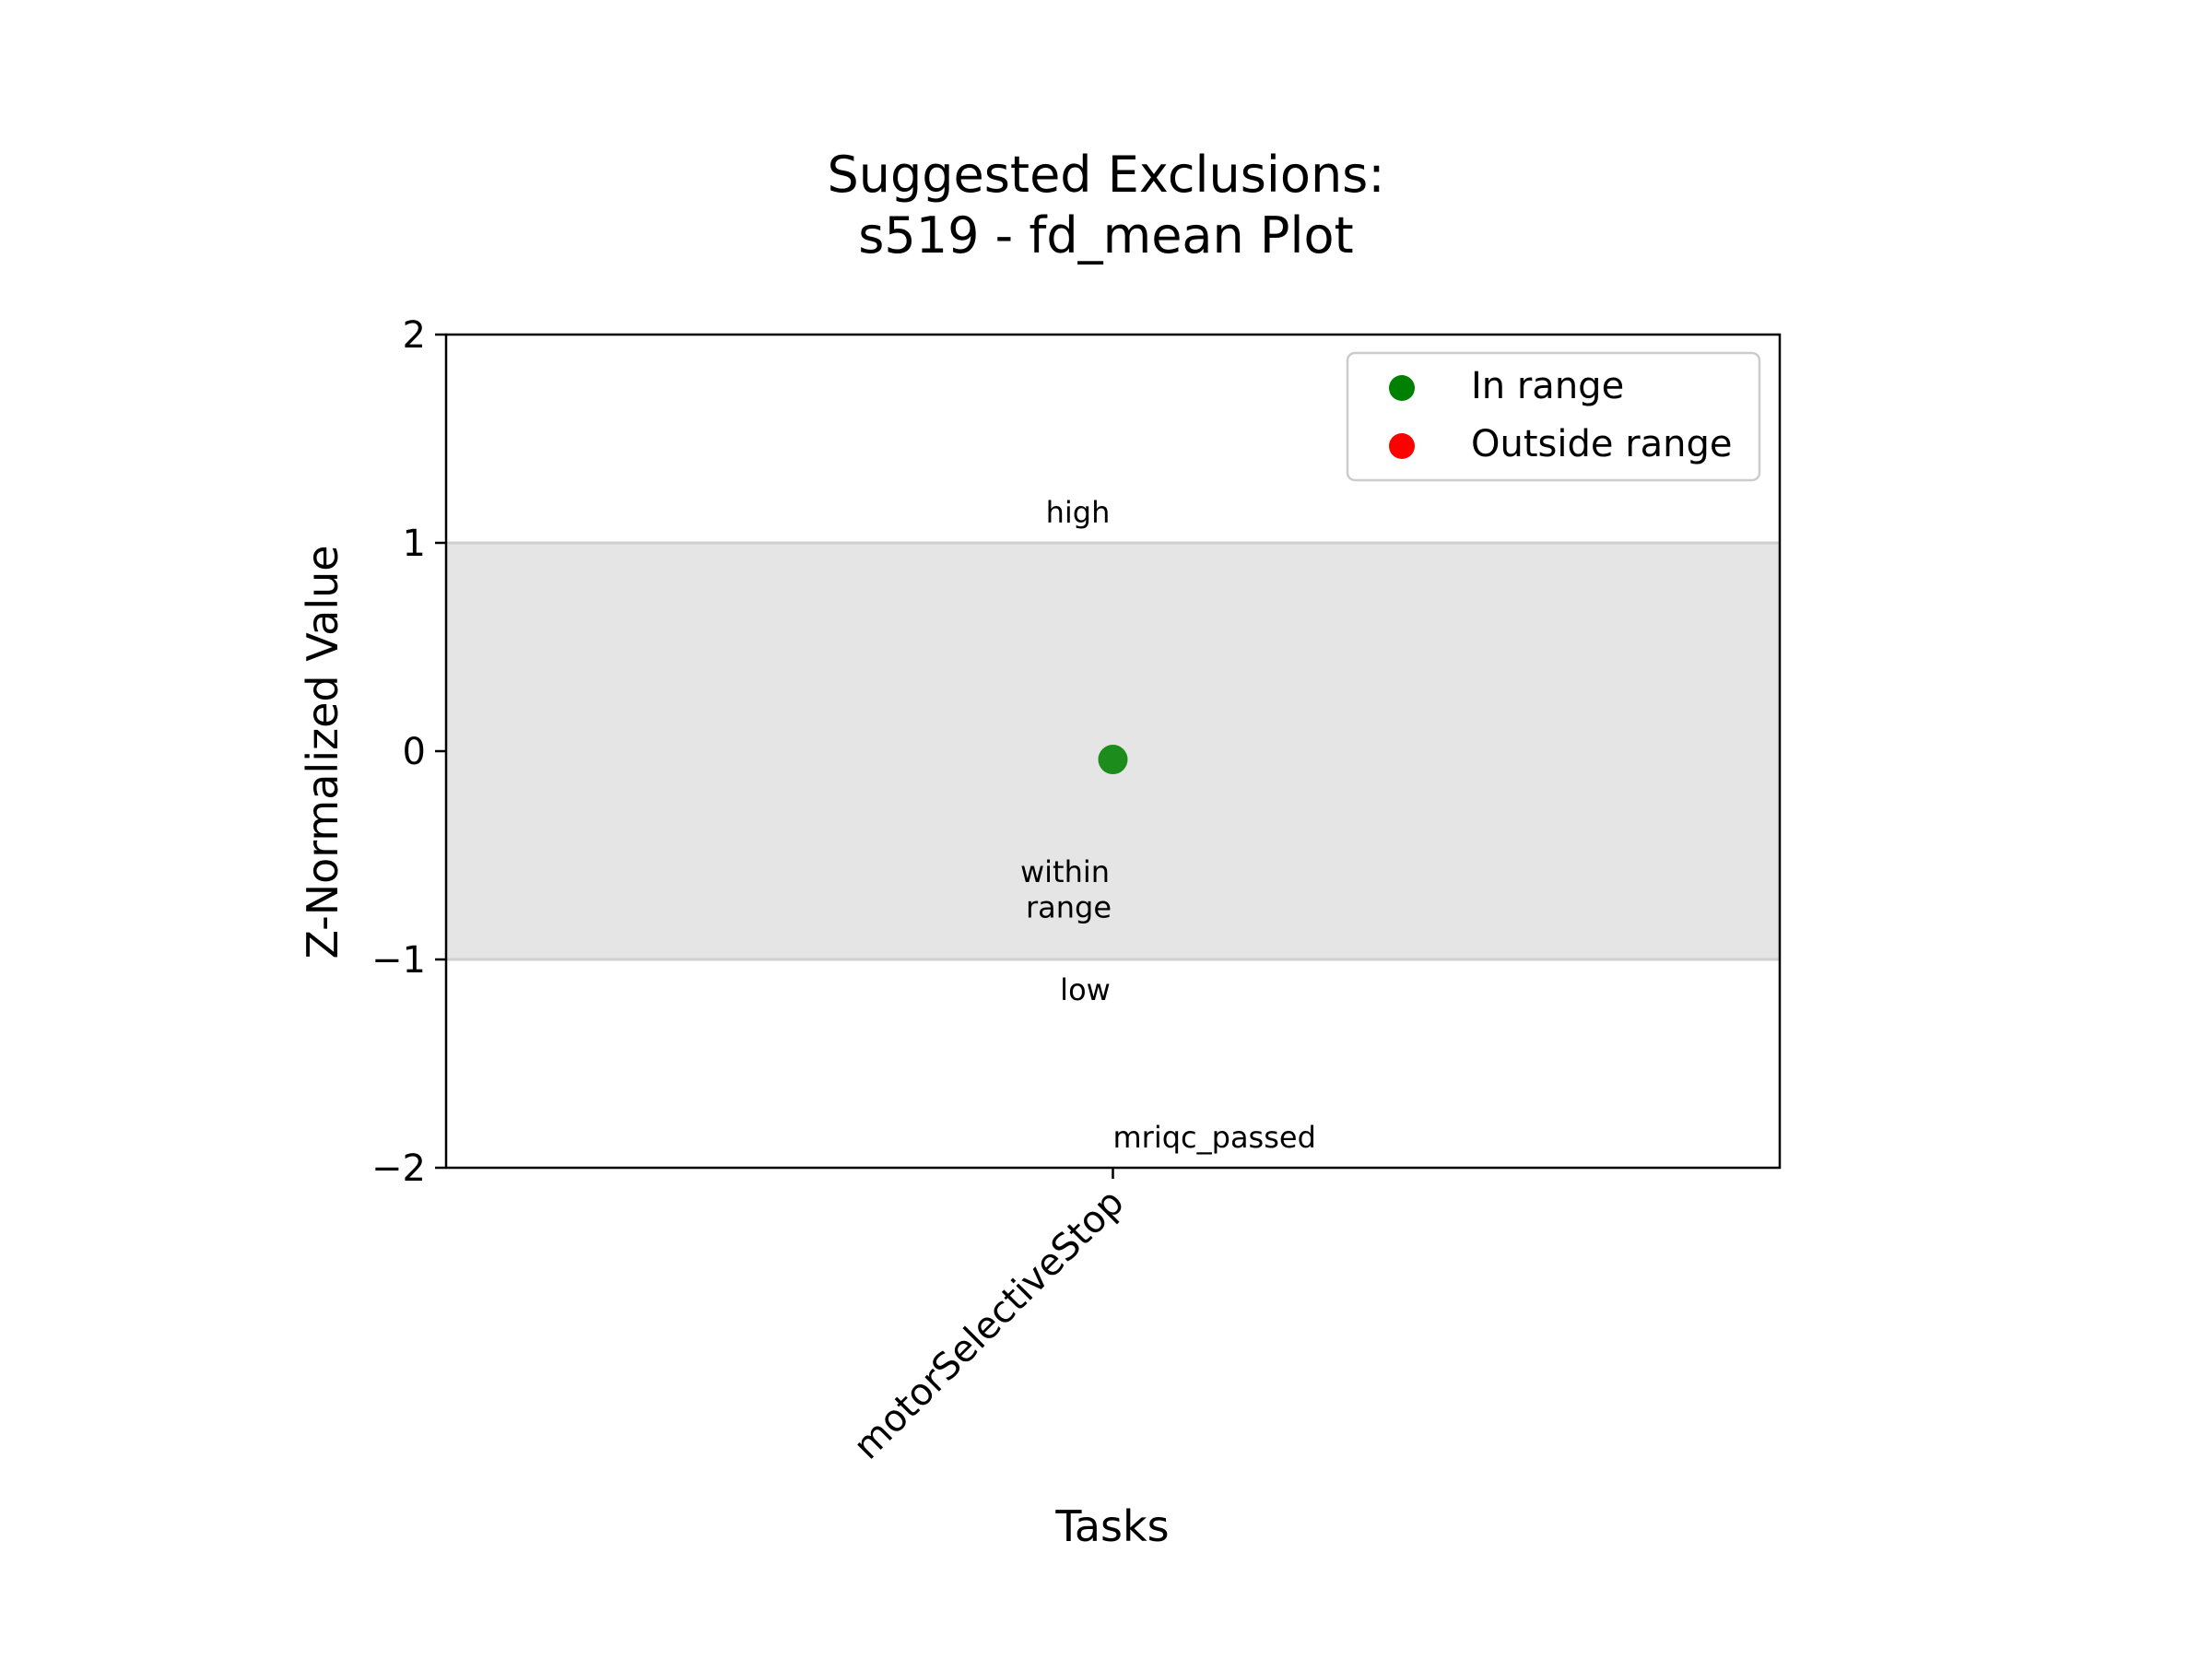 Image resolution: width=2212 pixels, height=1659 pixels. What do you see at coordinates (398, 960) in the screenshot?
I see `y-tick-label: −1` at bounding box center [398, 960].